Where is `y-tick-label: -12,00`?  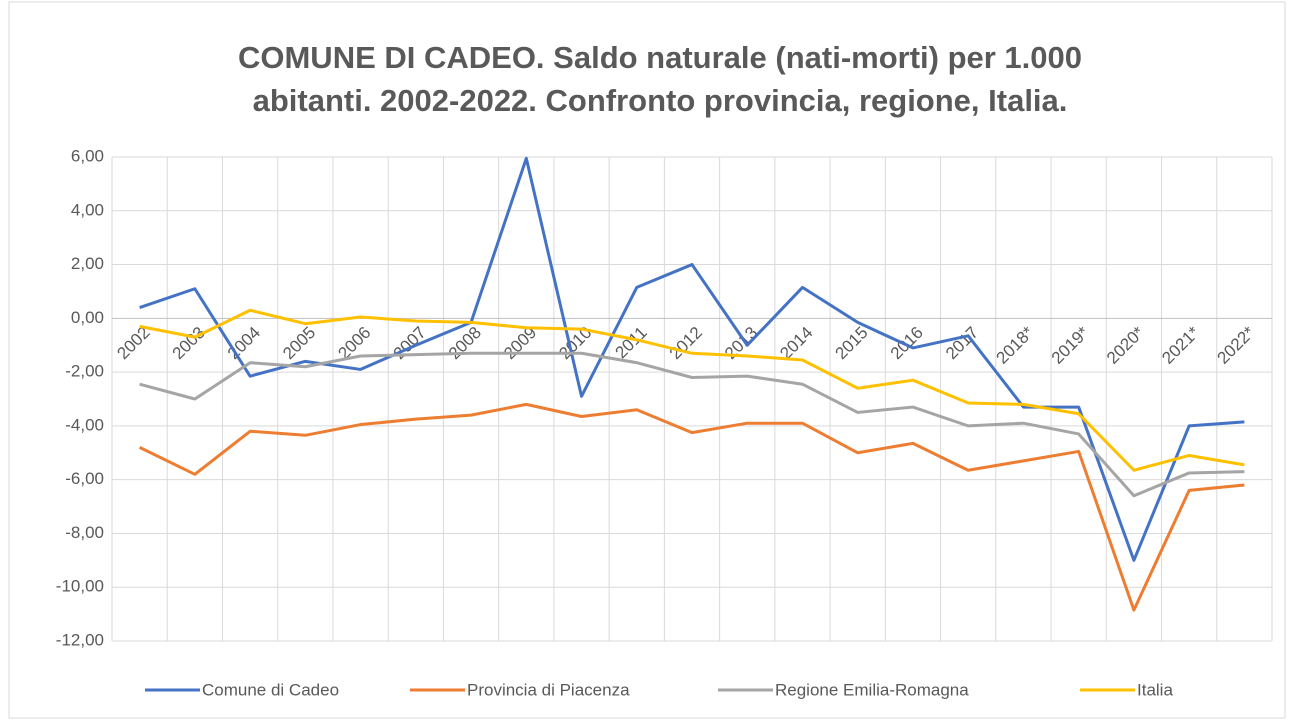
y-tick-label: -12,00 is located at coordinates (80, 639).